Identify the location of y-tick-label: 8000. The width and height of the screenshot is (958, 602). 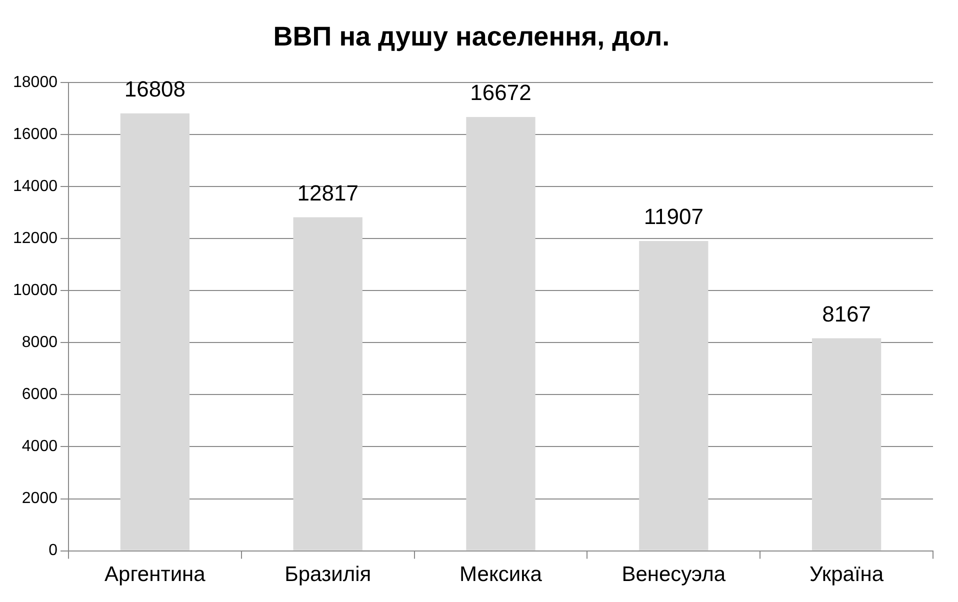
(40, 343).